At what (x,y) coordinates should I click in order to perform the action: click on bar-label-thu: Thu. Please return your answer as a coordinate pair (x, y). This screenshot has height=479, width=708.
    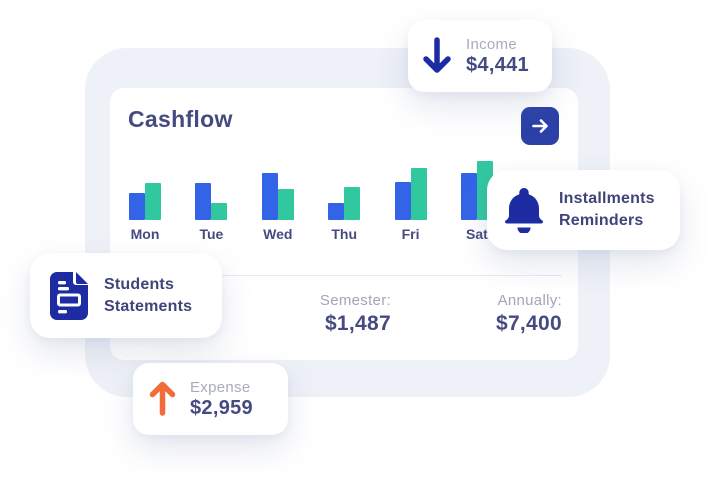
    Looking at the image, I should click on (344, 234).